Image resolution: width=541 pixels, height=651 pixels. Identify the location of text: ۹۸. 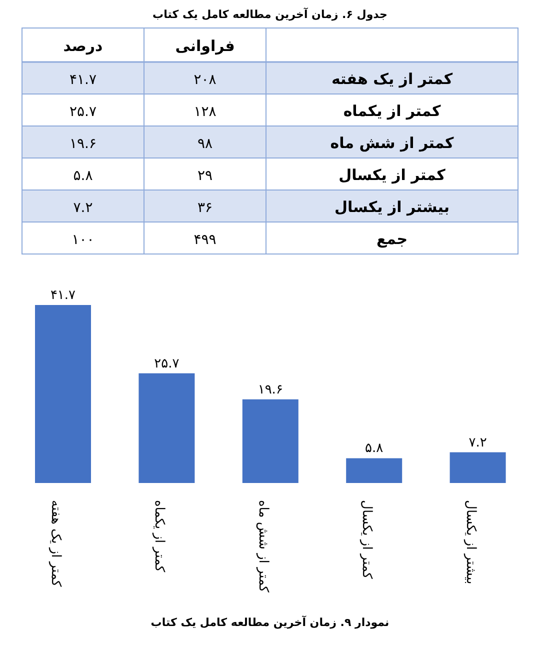
(205, 144).